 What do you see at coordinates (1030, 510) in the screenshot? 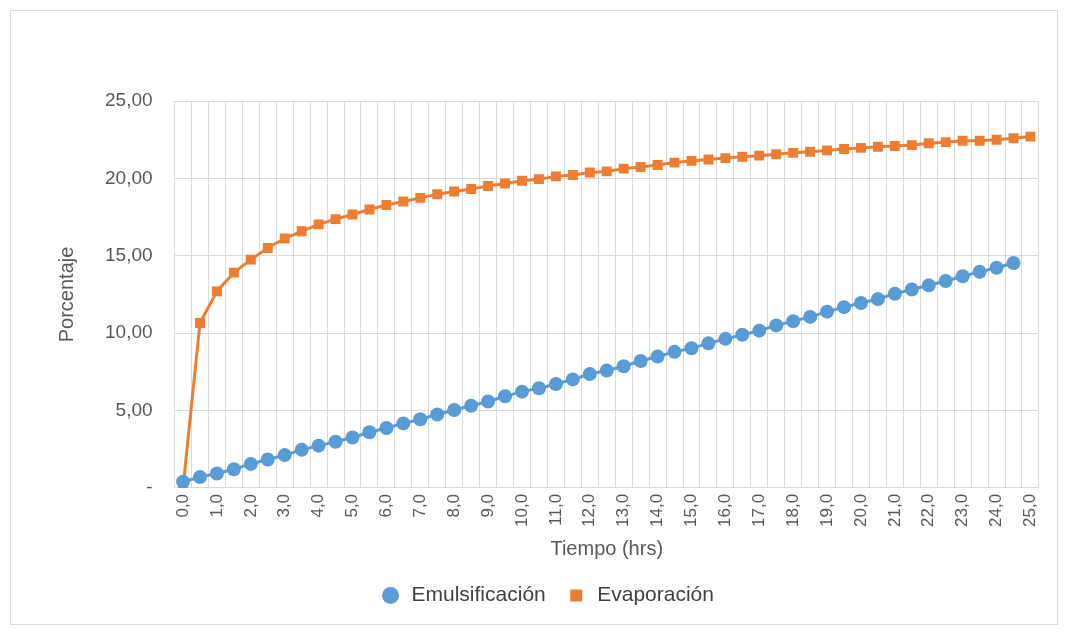
I see `x-tick-label: 25,0` at bounding box center [1030, 510].